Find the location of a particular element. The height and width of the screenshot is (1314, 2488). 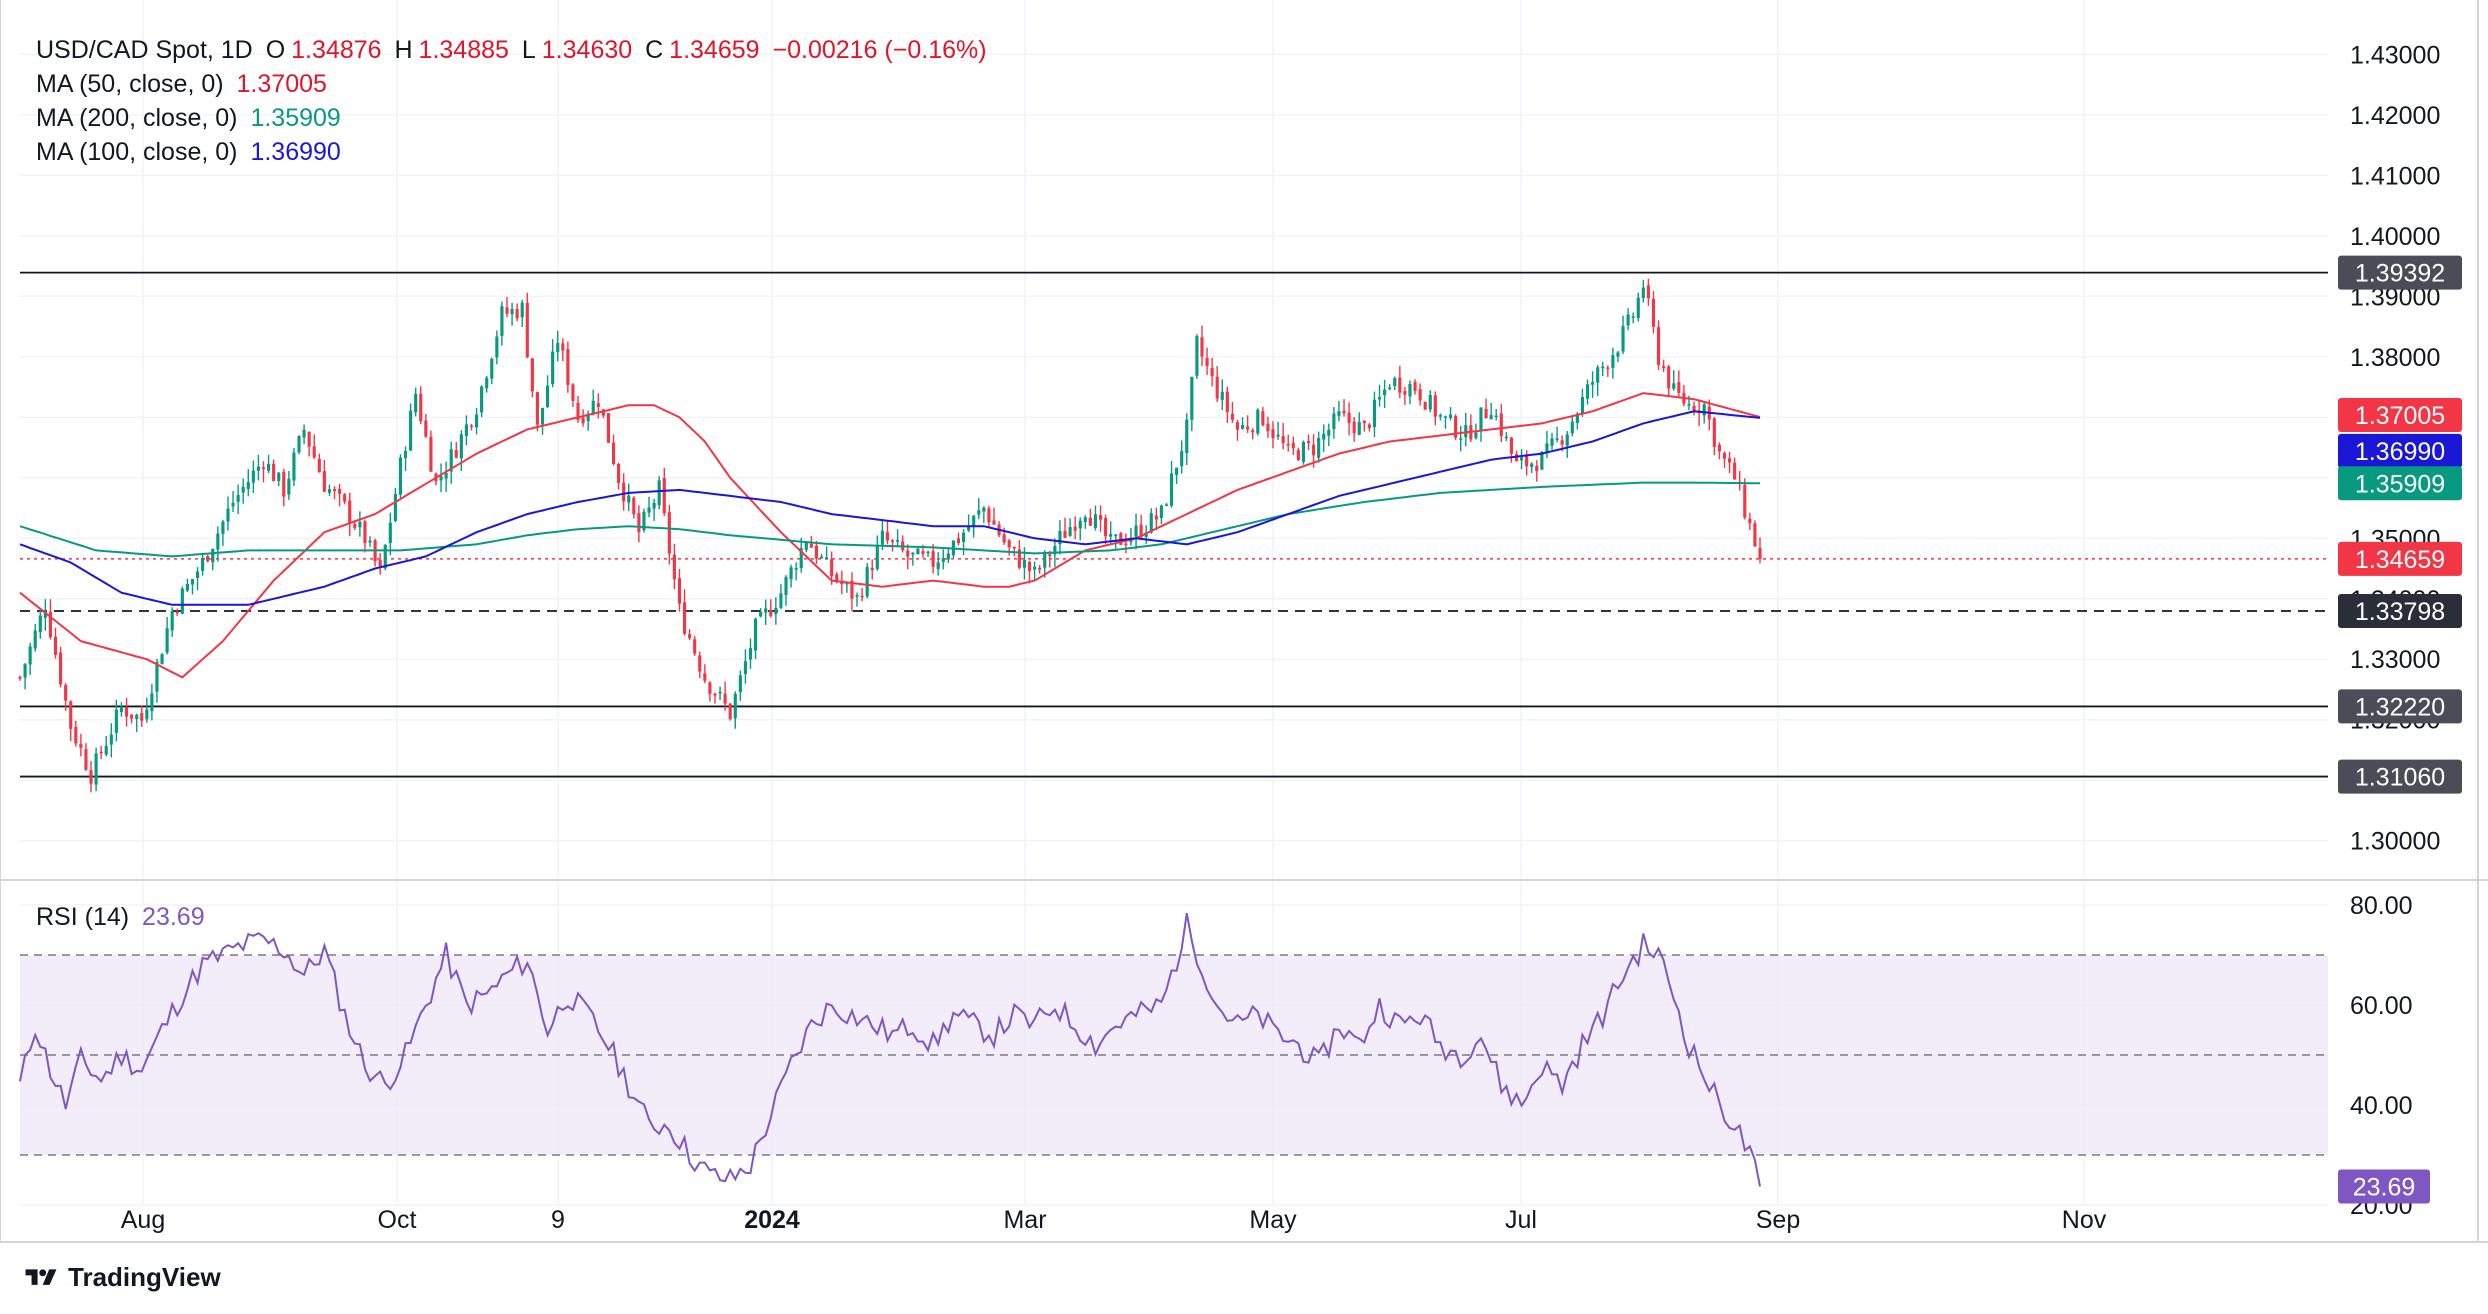

price-label-box: 1.36990 is located at coordinates (2400, 450).